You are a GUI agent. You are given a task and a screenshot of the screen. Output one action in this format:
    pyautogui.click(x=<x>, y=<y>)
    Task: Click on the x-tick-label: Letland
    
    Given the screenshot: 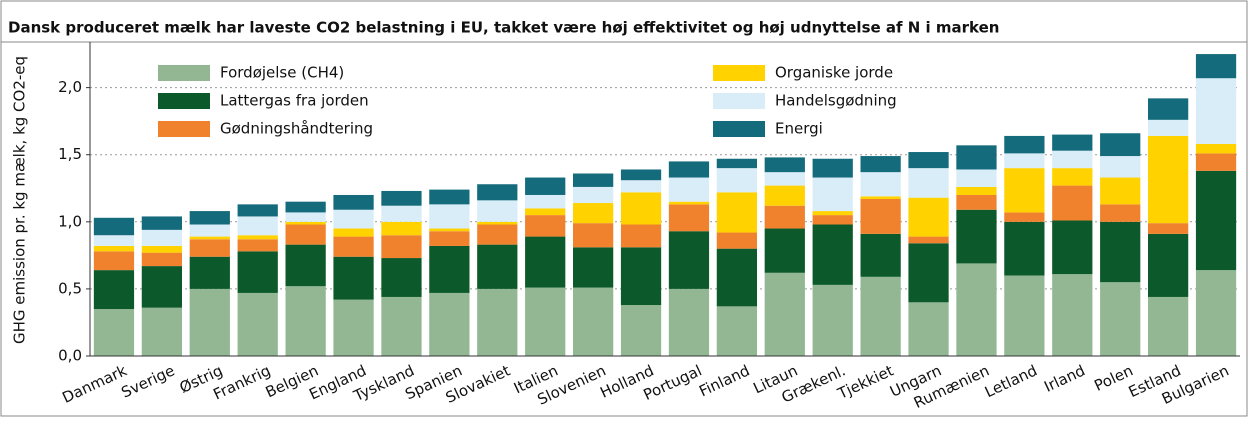 What is the action you would take?
    pyautogui.click(x=1011, y=381)
    